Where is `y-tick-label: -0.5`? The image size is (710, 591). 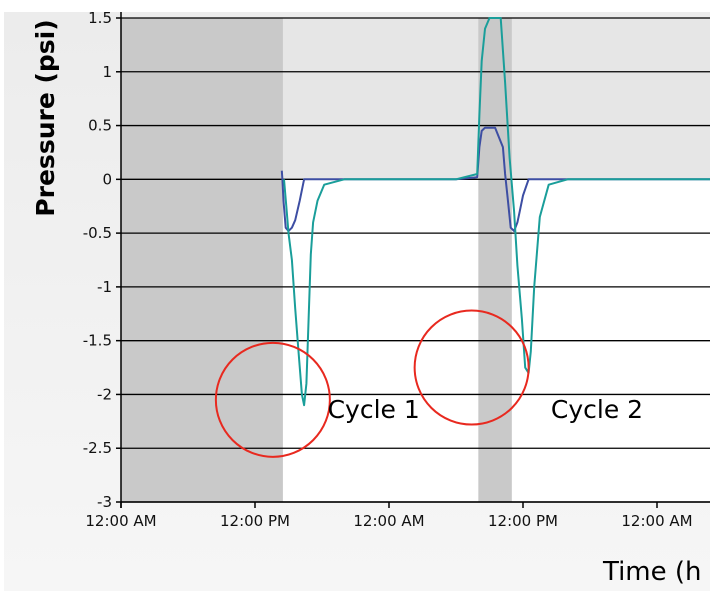 y-tick-label: -0.5 is located at coordinates (97, 233).